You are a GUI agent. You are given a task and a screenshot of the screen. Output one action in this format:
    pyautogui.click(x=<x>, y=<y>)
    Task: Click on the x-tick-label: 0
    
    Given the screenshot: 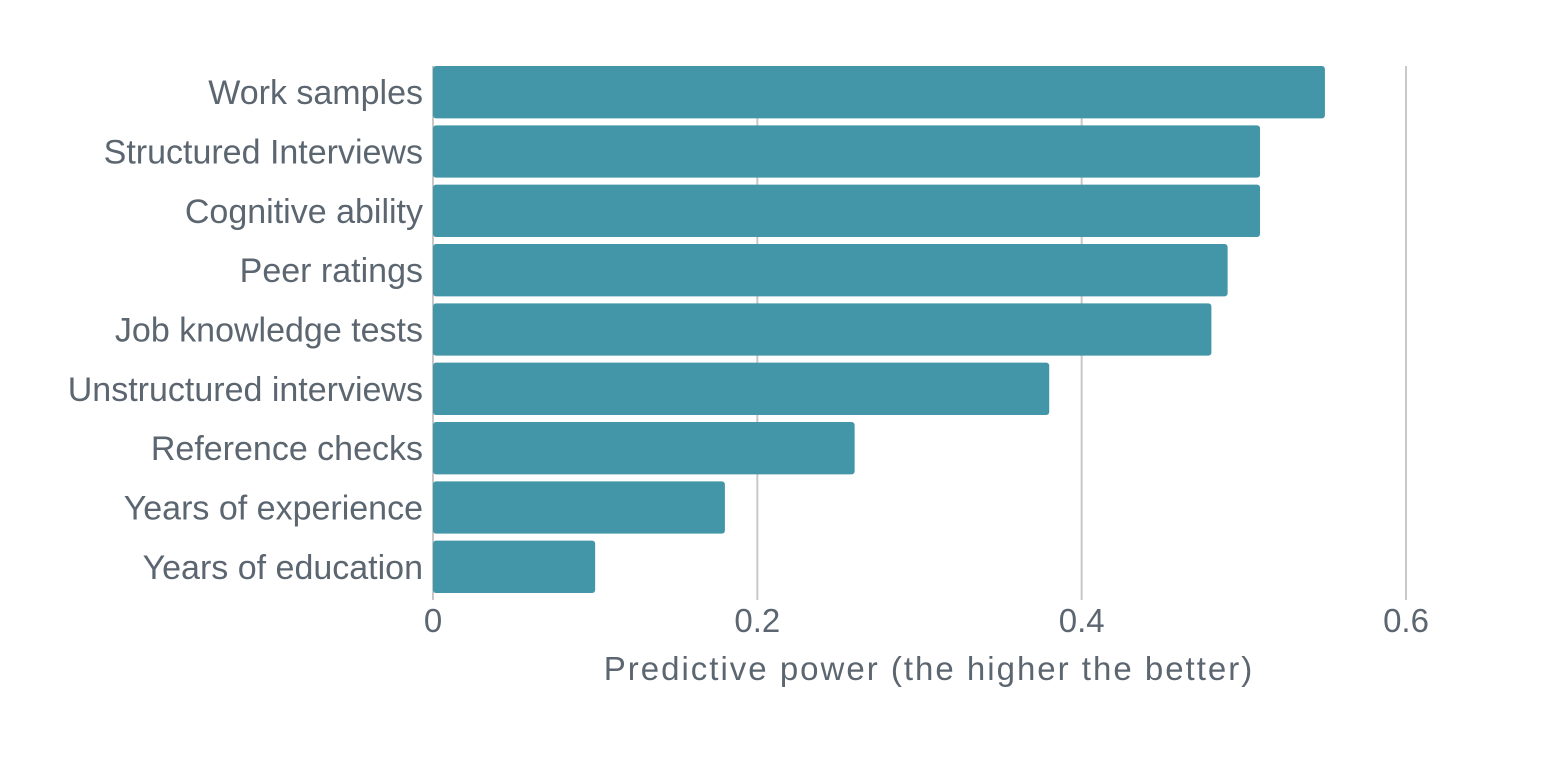 What is the action you would take?
    pyautogui.click(x=433, y=620)
    